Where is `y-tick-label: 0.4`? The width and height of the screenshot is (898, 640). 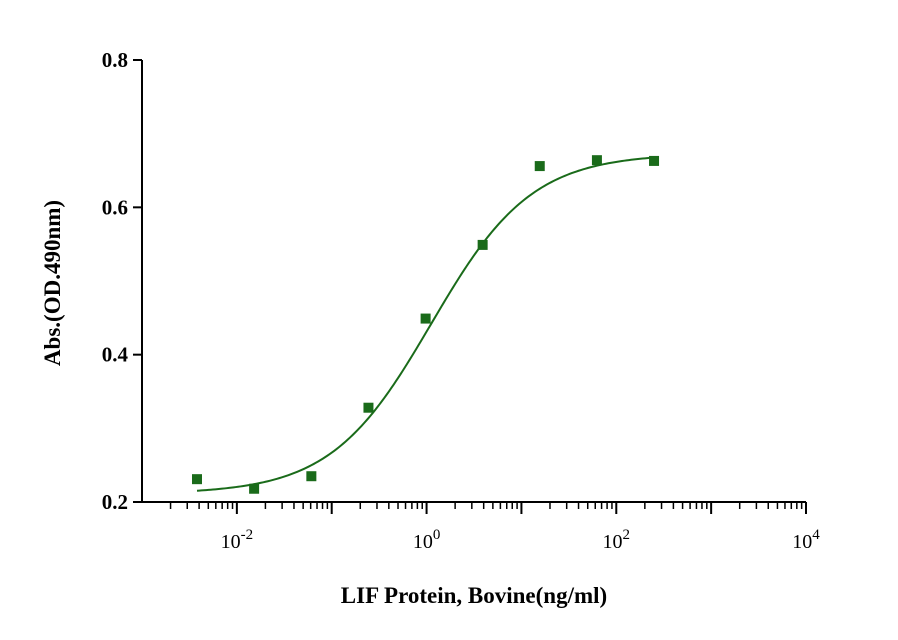
y-tick-label: 0.4 is located at coordinates (115, 355).